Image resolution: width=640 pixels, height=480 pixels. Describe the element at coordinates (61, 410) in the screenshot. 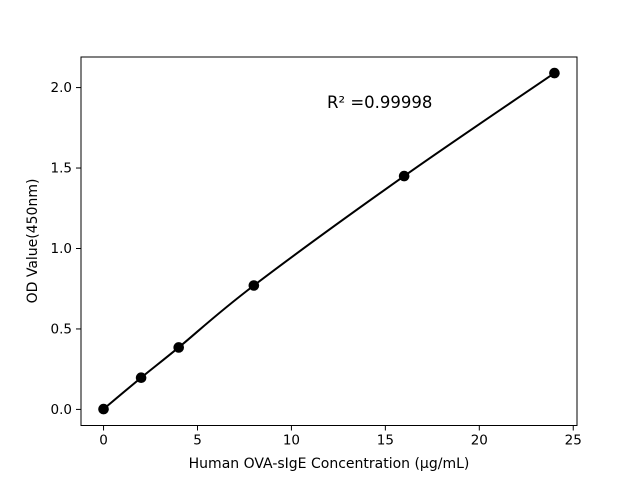

I see `y-tick-label: 0.0` at that location.